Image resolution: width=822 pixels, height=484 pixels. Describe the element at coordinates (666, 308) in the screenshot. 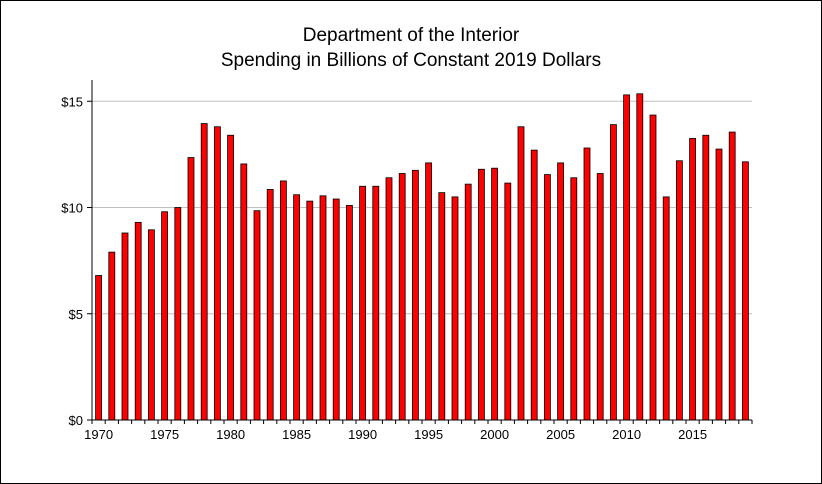

I see `bar-2013` at that location.